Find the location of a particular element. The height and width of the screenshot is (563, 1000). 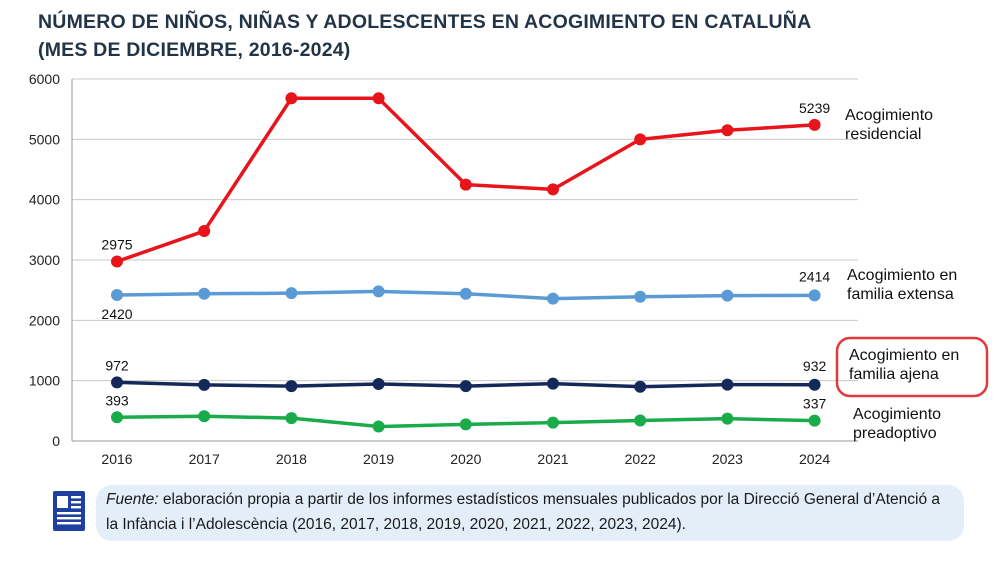

x-tick-label: 2022 is located at coordinates (640, 459).